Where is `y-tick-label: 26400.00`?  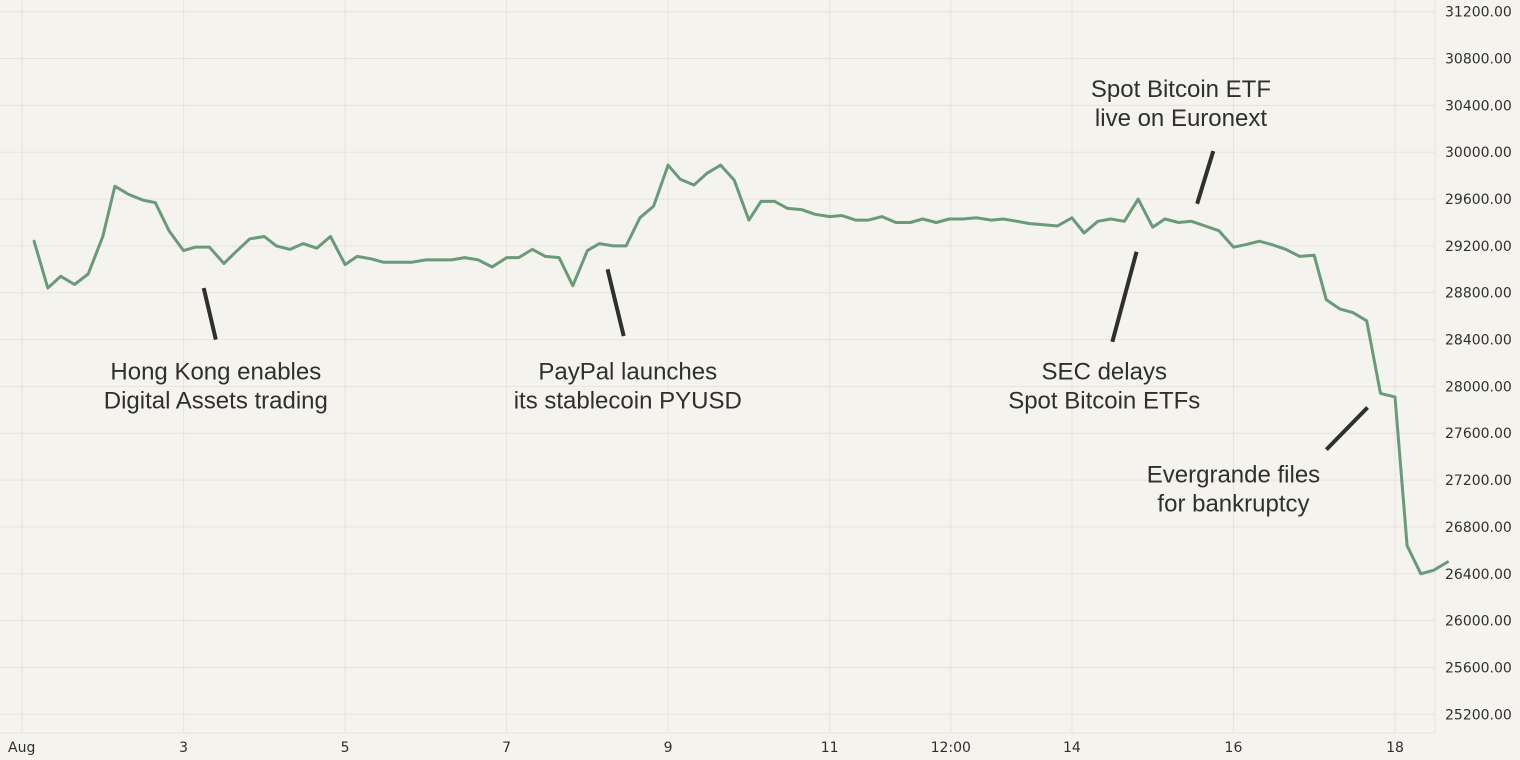
y-tick-label: 26400.00 is located at coordinates (1478, 575).